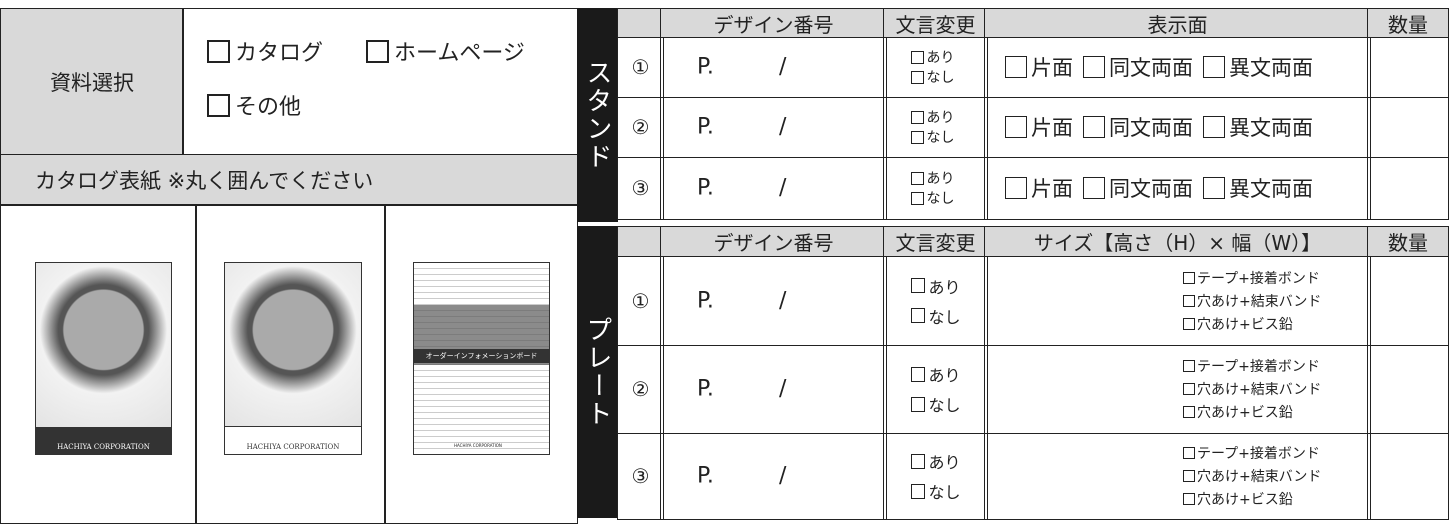 This screenshot has height=524, width=1451. Describe the element at coordinates (1177, 476) in the screenshot. I see `table-cell: テープ+接着ボンド 穴あけ+結束バンド 穴あけ+ビス鉛` at that location.